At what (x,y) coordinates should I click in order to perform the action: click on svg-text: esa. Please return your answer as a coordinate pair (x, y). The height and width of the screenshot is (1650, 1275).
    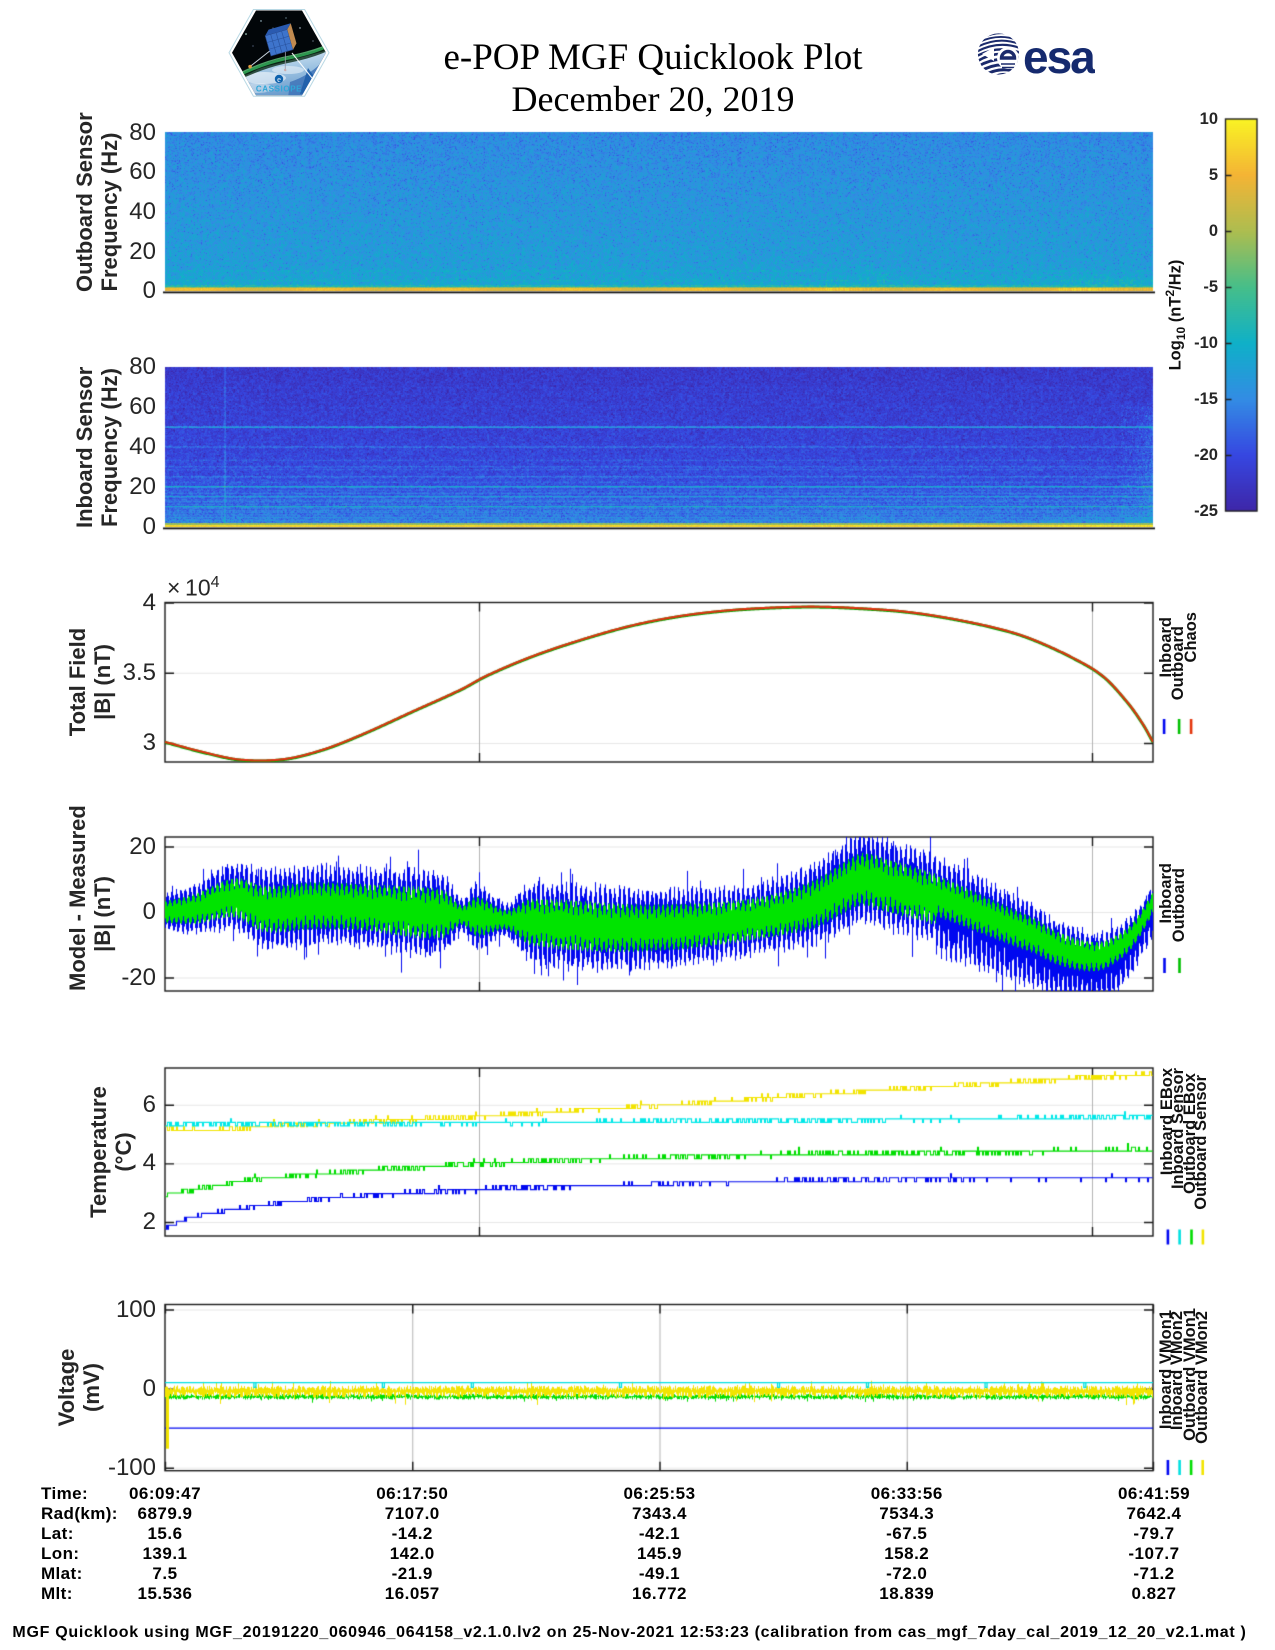
    Looking at the image, I should click on (1059, 56).